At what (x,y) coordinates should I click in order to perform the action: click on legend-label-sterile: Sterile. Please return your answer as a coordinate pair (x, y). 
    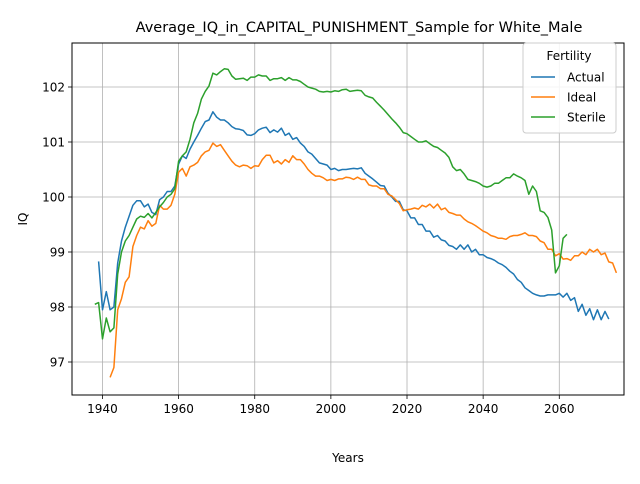
    Looking at the image, I should click on (586, 118).